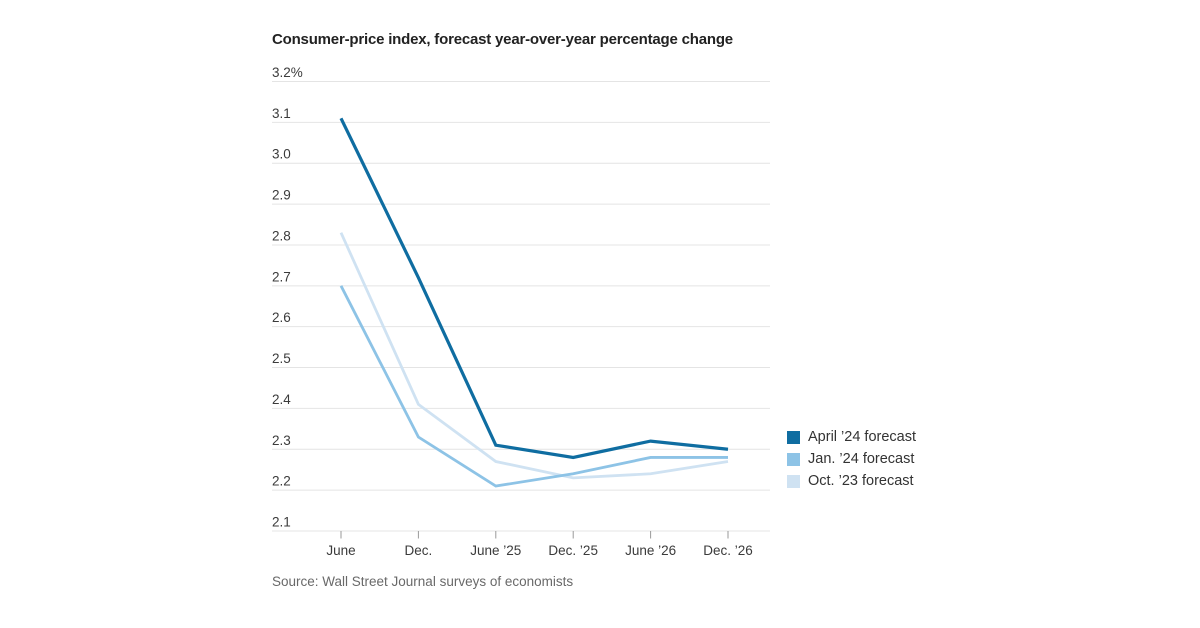  I want to click on y-axis-label: 2.1, so click(281, 522).